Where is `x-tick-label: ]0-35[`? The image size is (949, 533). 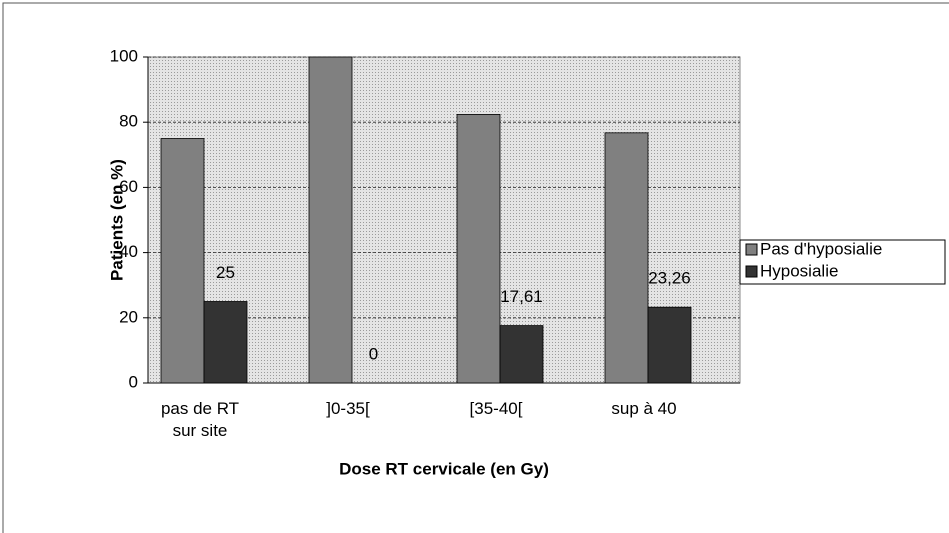
x-tick-label: ]0-35[ is located at coordinates (348, 408).